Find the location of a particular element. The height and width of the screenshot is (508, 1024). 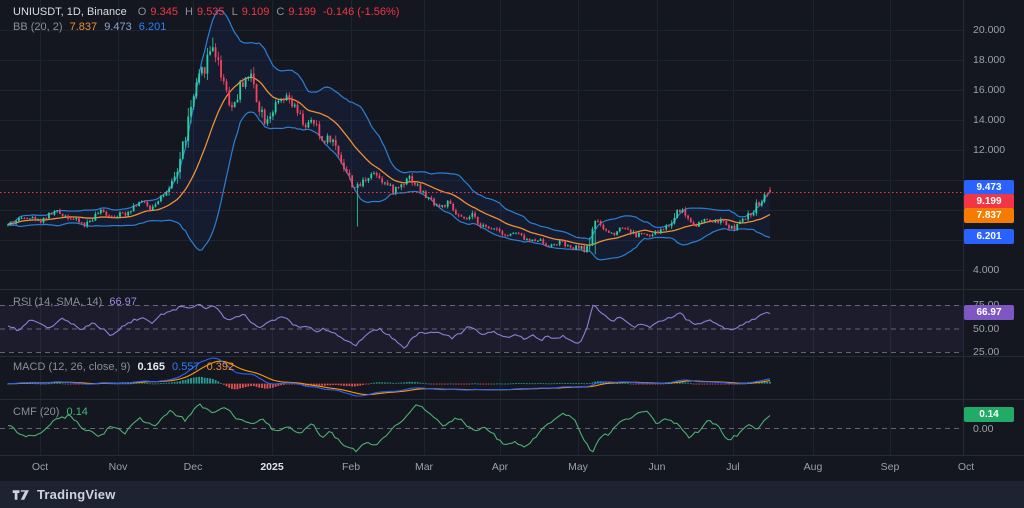

price-axis-label: 16.000 is located at coordinates (989, 90).